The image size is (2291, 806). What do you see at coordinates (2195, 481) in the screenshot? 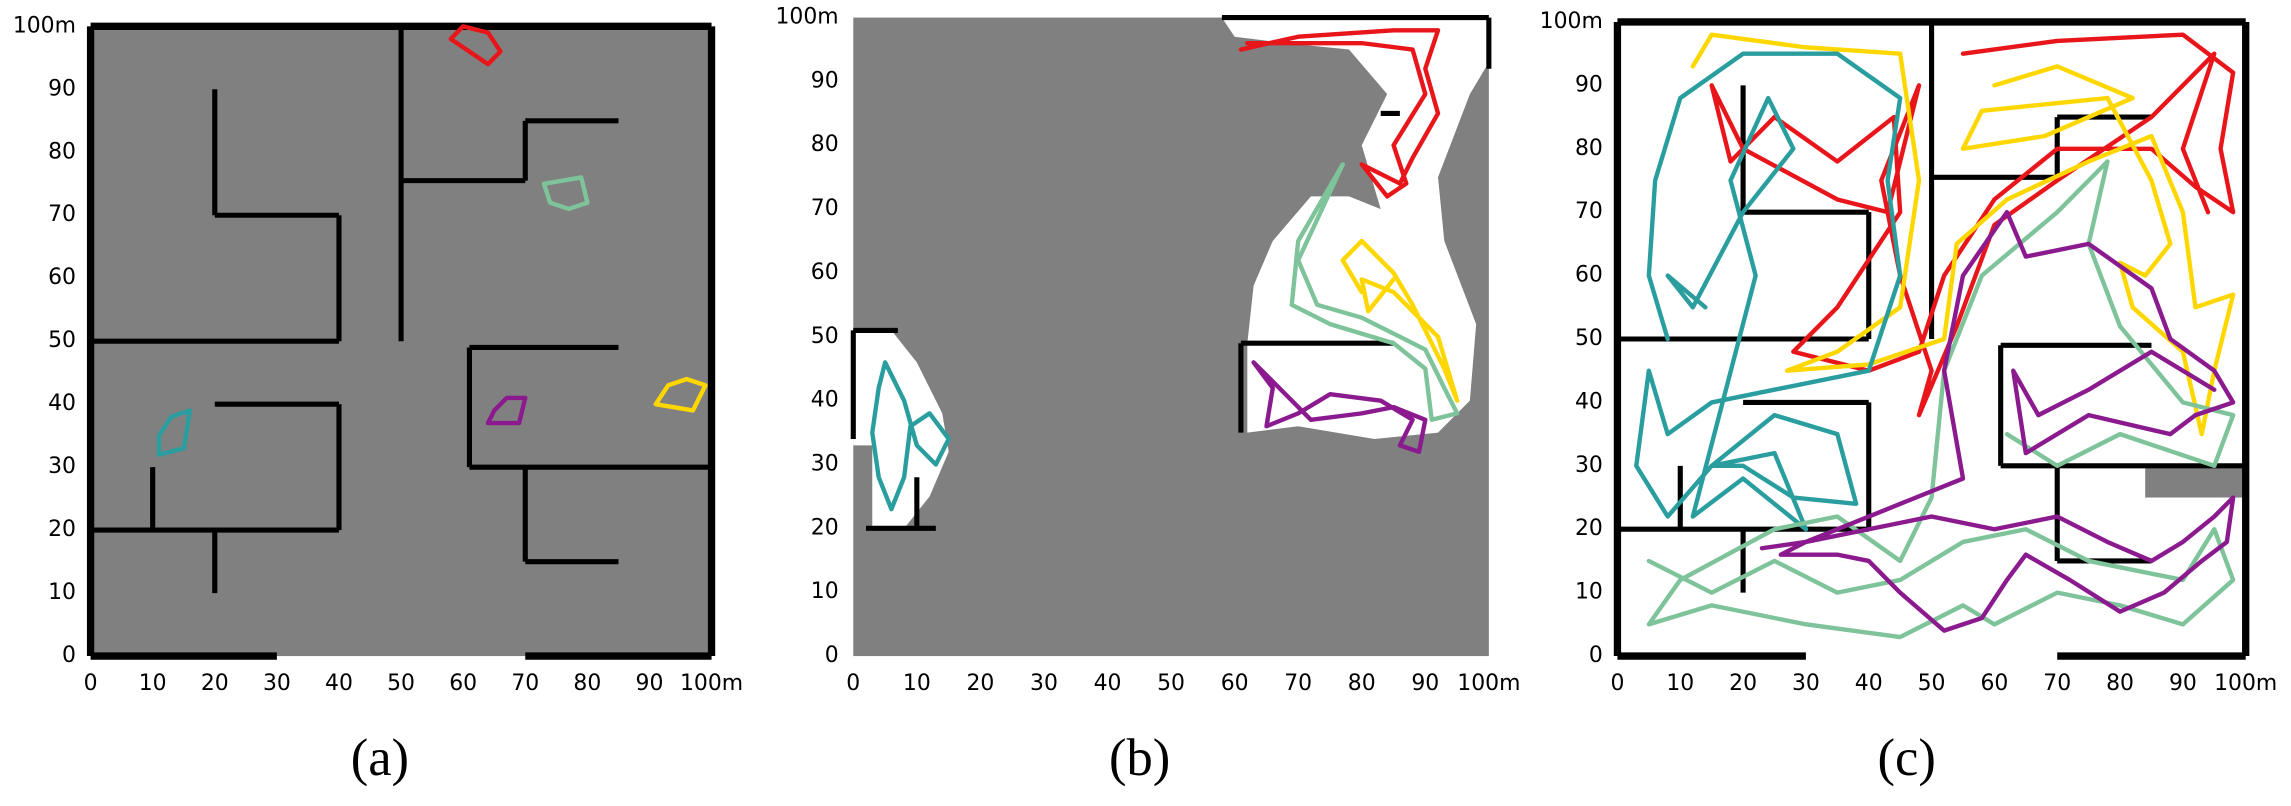
I see `unexplored-patch` at bounding box center [2195, 481].